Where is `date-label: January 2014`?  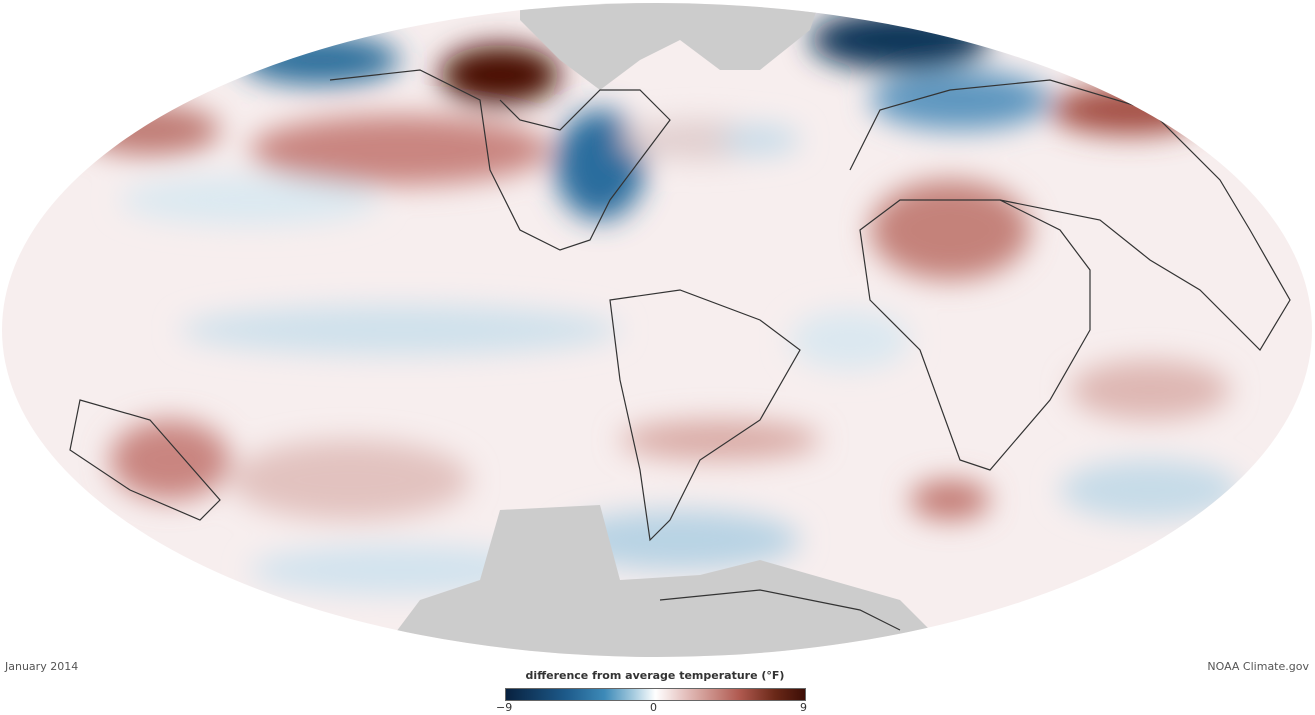 date-label: January 2014 is located at coordinates (42, 666).